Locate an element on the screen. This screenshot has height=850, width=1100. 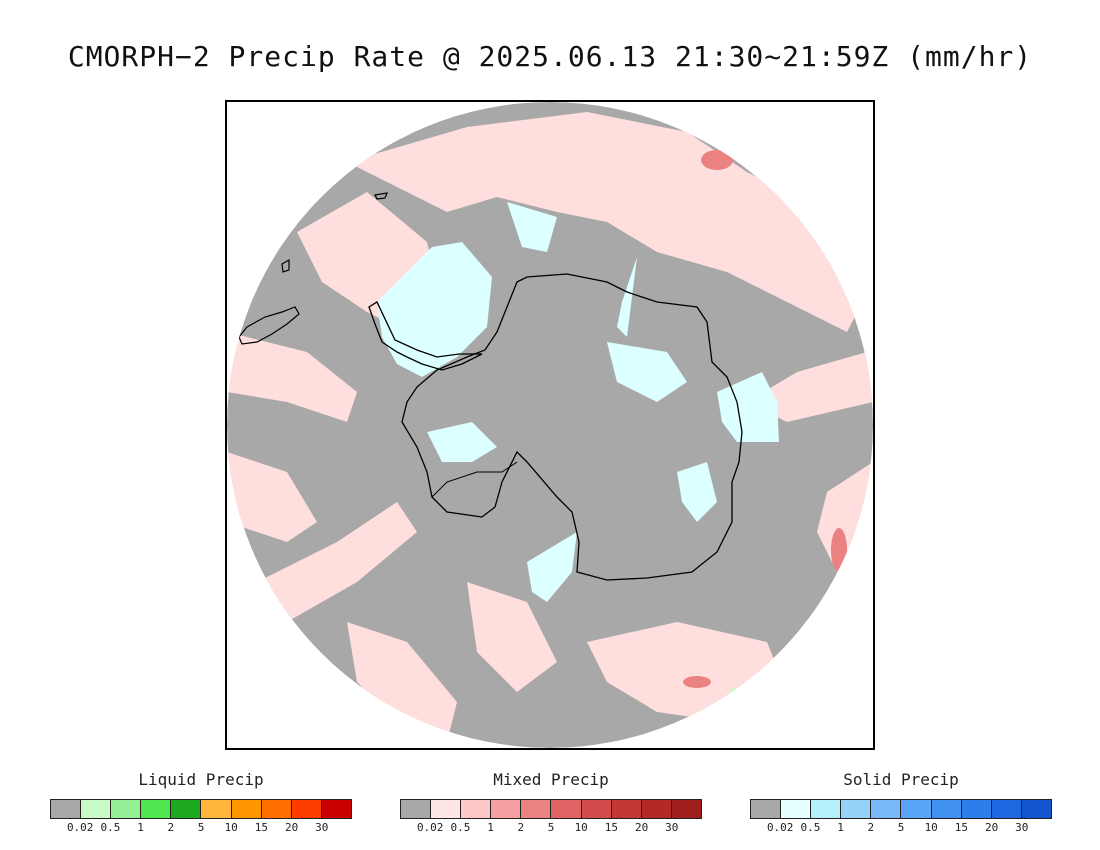
antarctic-peninsula-coastline is located at coordinates (425, 336).